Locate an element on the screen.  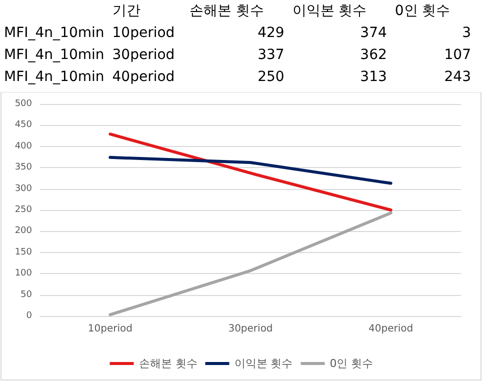
text: 243 is located at coordinates (457, 77).